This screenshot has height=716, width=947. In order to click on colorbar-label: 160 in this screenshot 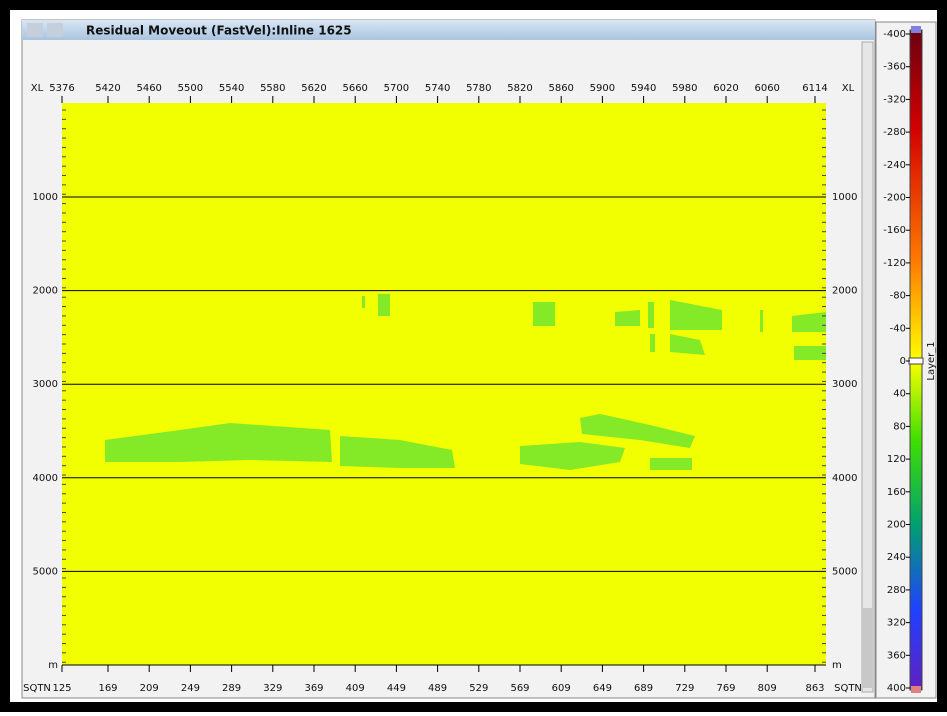, I will do `click(896, 492)`.